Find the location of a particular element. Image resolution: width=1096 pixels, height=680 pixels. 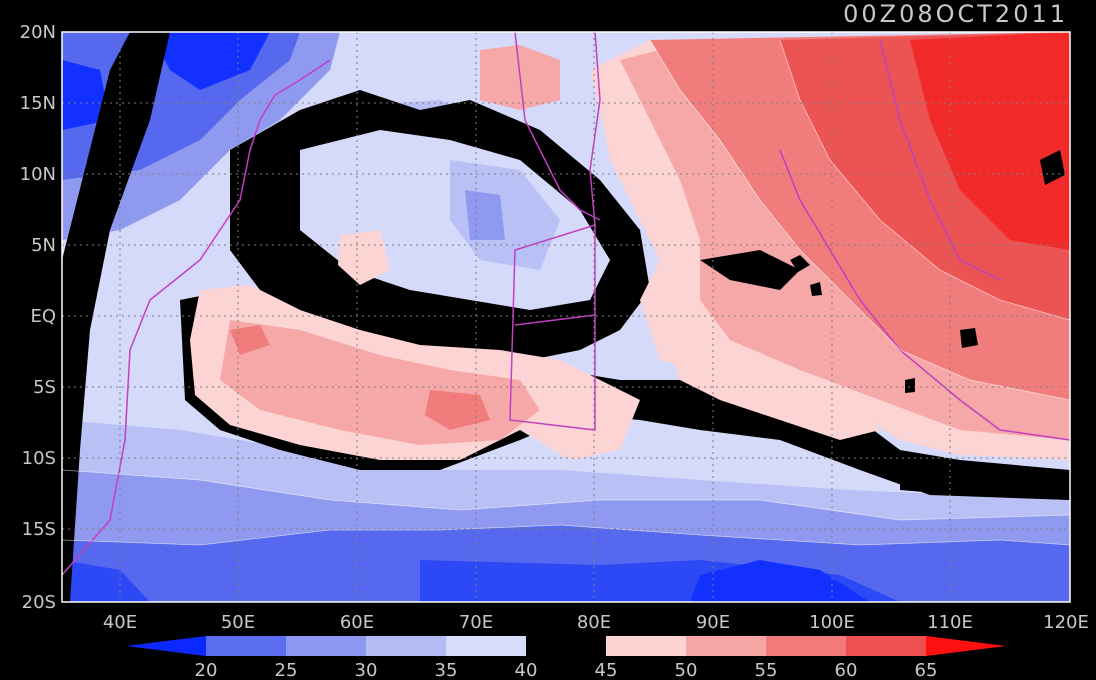

south-pink-core2 is located at coordinates (250, 340).